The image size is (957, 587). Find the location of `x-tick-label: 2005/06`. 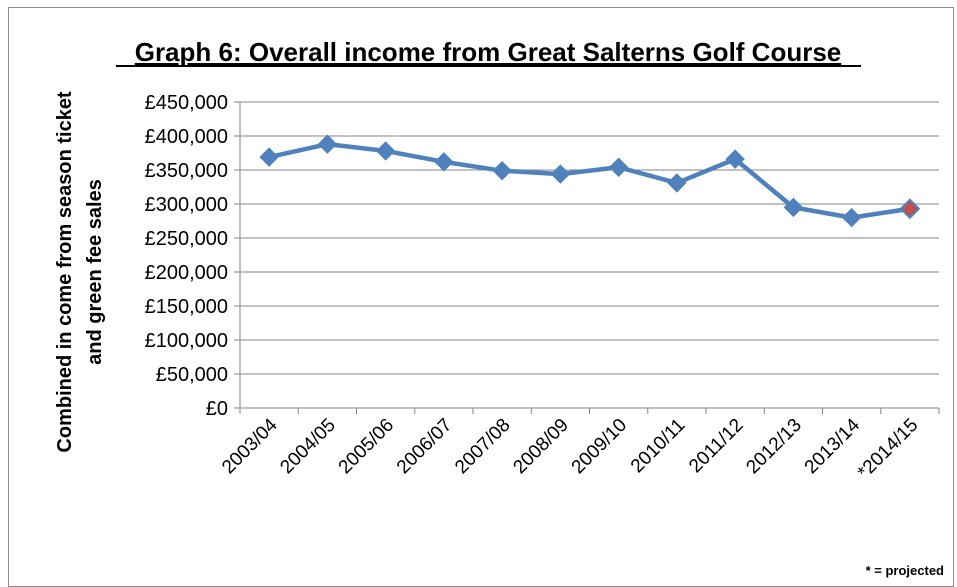

x-tick-label: 2005/06 is located at coordinates (366, 446).